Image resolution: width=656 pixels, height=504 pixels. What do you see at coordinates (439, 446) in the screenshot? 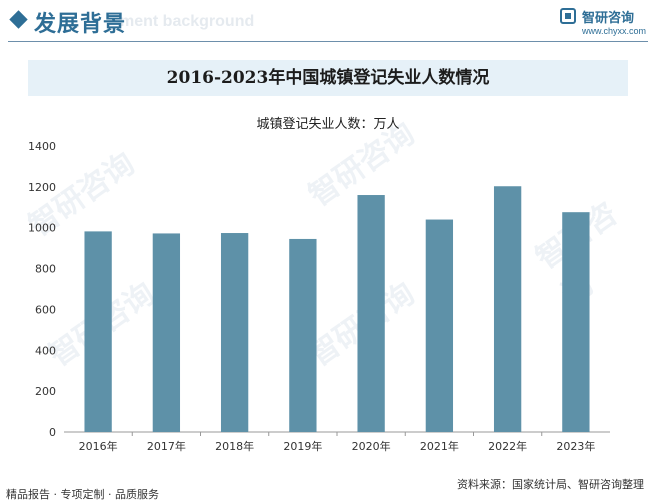
I see `x-tick-label: 2021年` at bounding box center [439, 446].